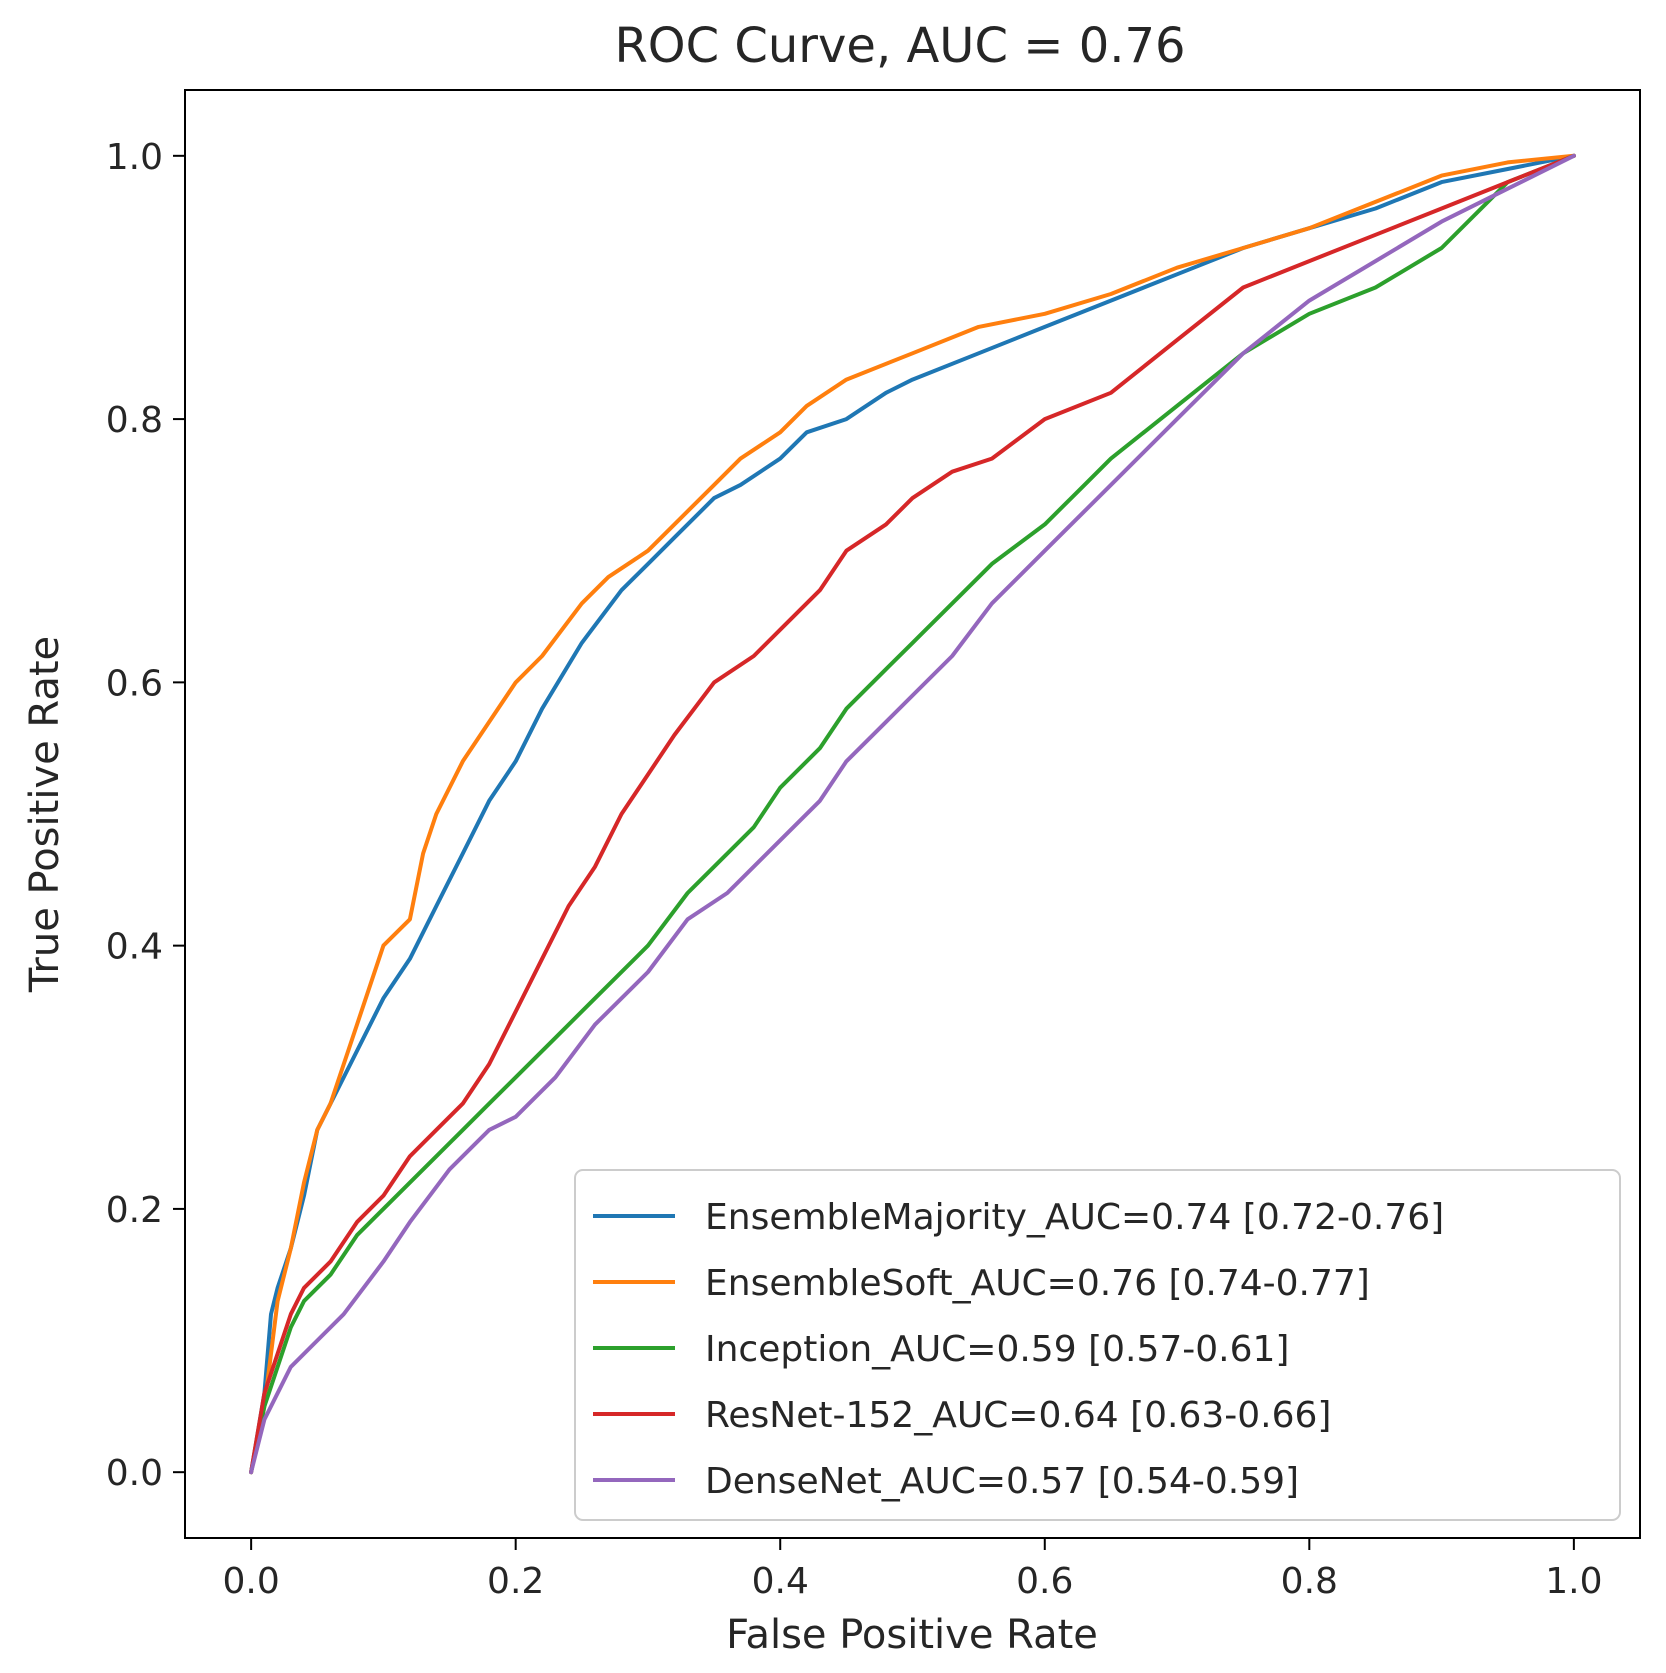  I want to click on y-tick-label: 0.8, so click(134, 420).